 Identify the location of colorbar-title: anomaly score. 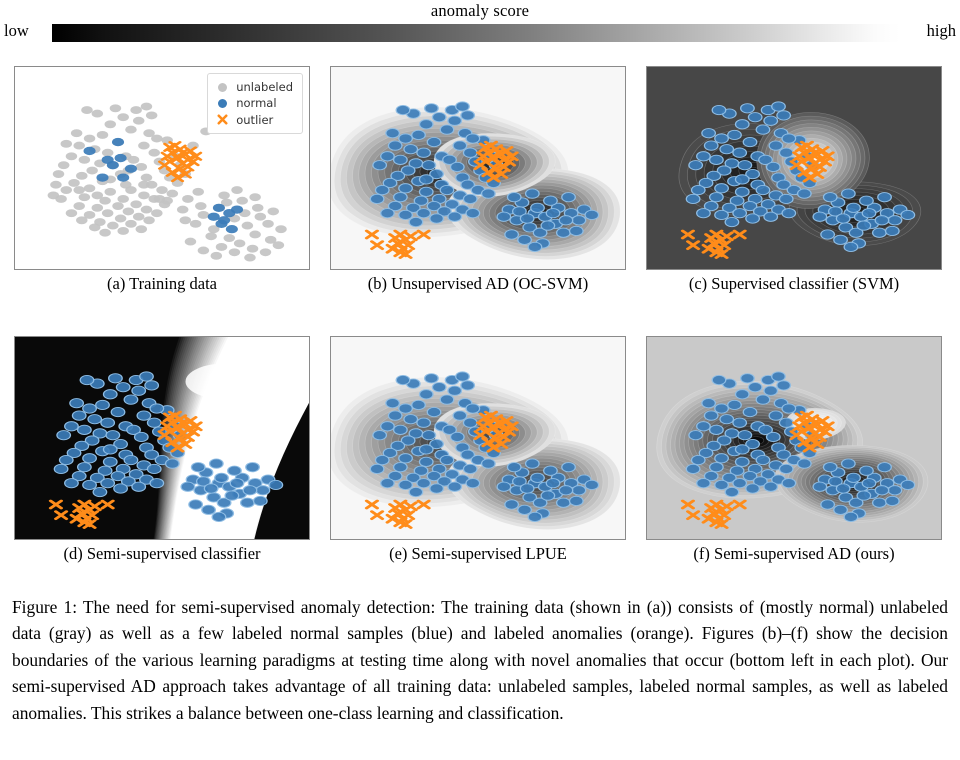
(480, 10).